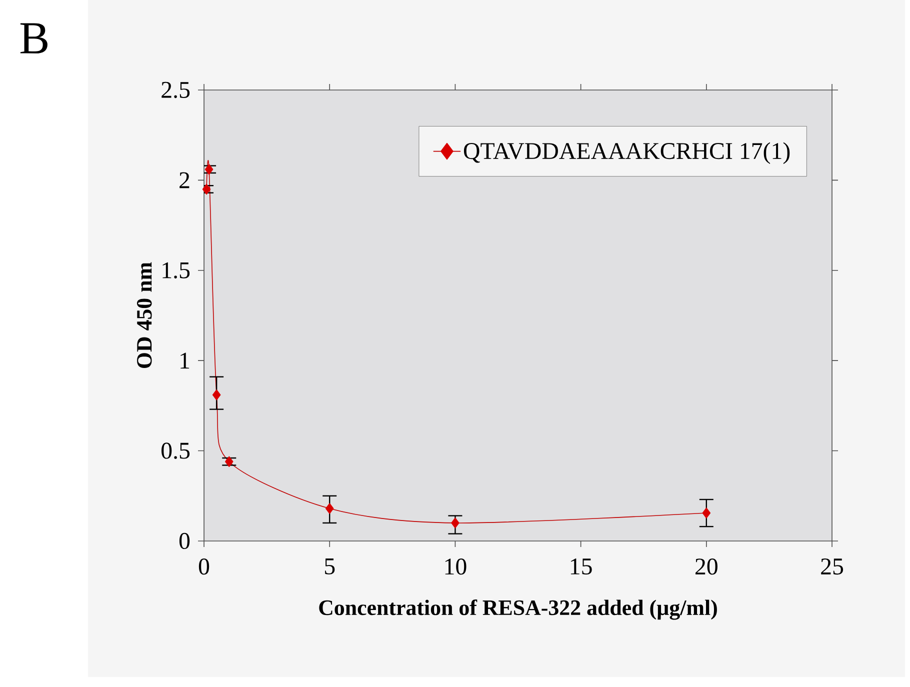  I want to click on chart-title: B, so click(34, 38).